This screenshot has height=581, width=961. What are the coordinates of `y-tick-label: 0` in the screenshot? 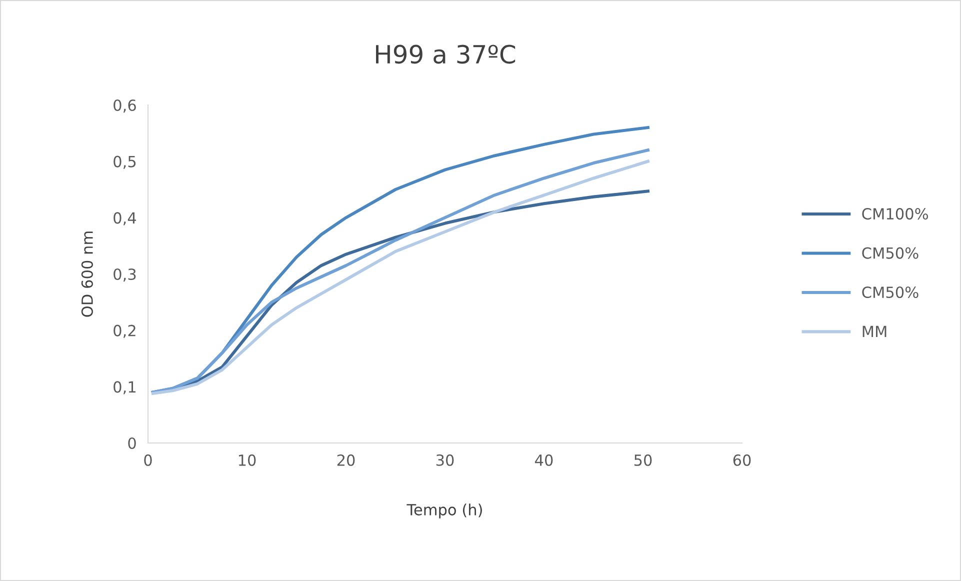 It's located at (132, 443).